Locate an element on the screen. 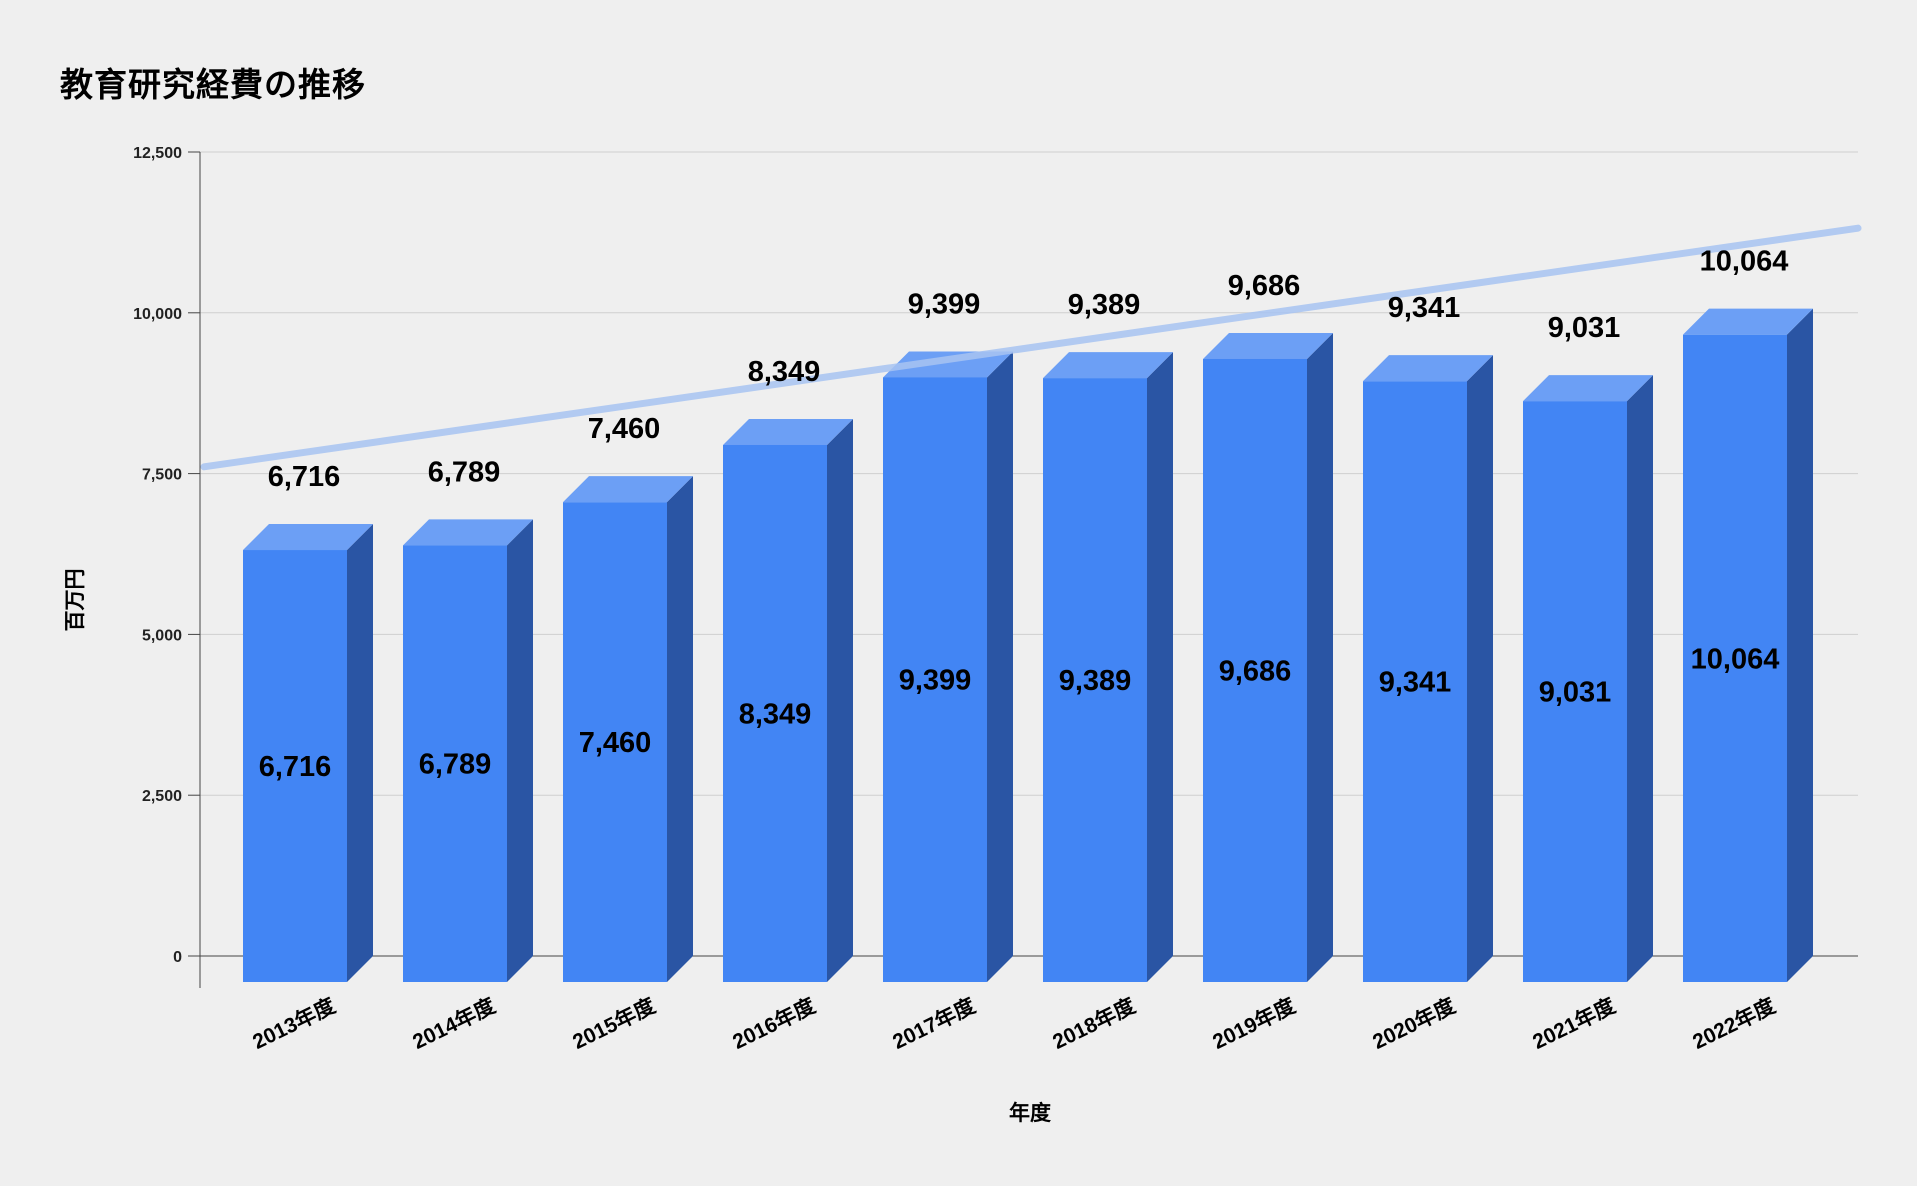 The width and height of the screenshot is (1917, 1186). data-label-top: 9,389 is located at coordinates (1104, 305).